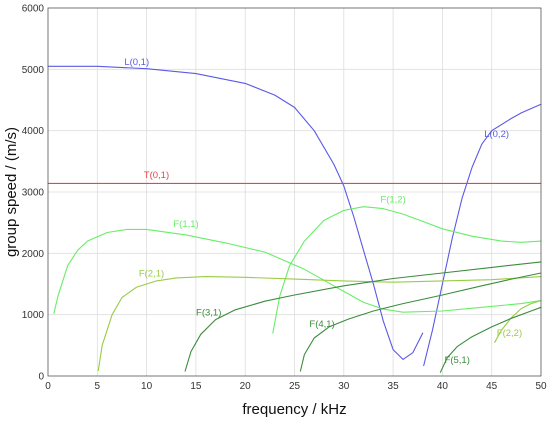 This screenshot has width=550, height=421. What do you see at coordinates (33, 254) in the screenshot?
I see `y-tick-label: 2000` at bounding box center [33, 254].